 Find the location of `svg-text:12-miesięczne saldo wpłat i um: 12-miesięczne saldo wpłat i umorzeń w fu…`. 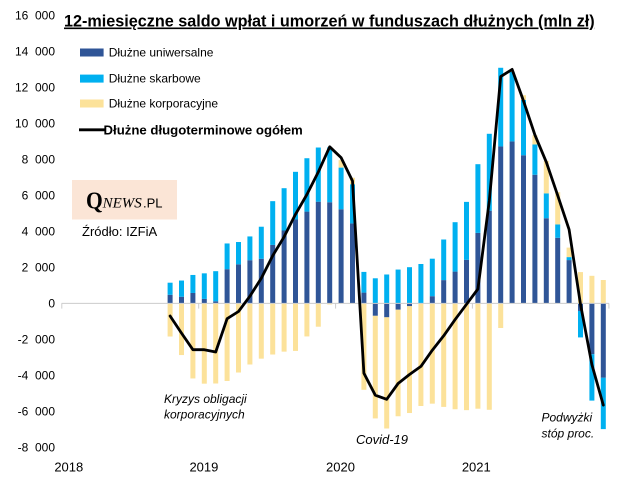

svg-text:12-miesięczne saldo wpłat i um: 12-miesięczne saldo wpłat i umorzeń w fu… is located at coordinates (329, 22).